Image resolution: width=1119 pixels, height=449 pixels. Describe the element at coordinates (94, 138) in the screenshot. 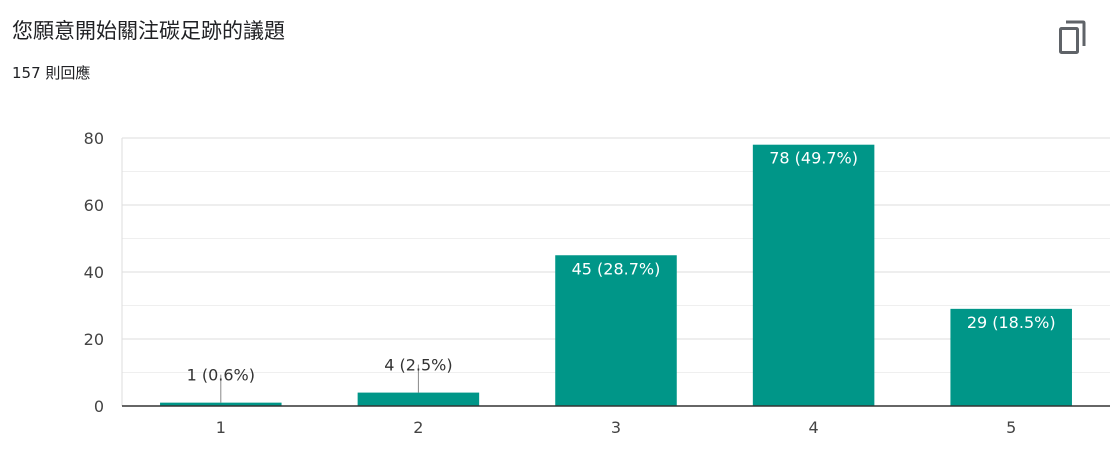

I see `y-tick-label: 80` at that location.